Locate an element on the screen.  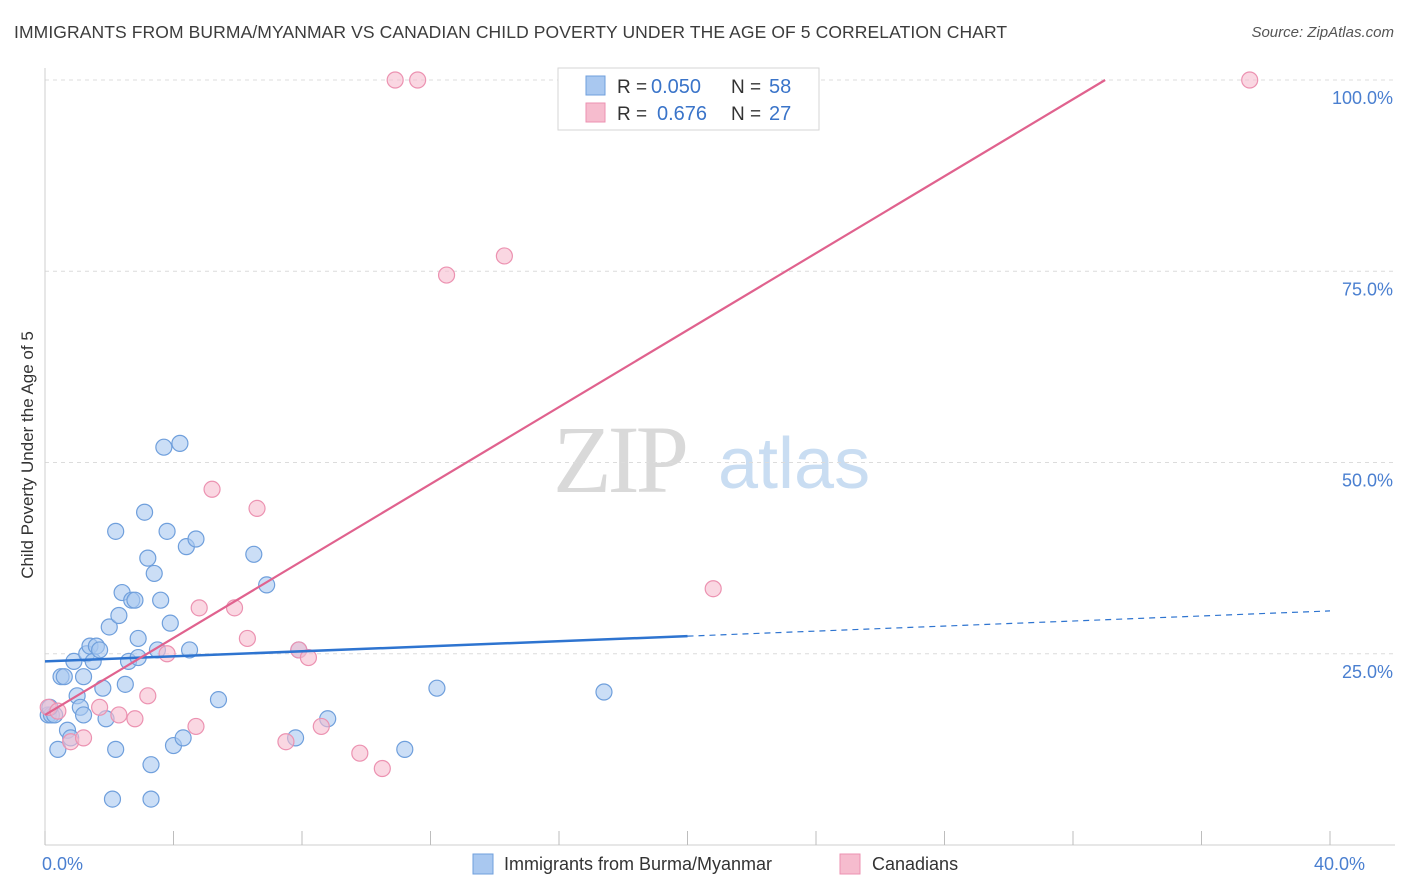
trend-line-burma-extension is located at coordinates (1009, 623).